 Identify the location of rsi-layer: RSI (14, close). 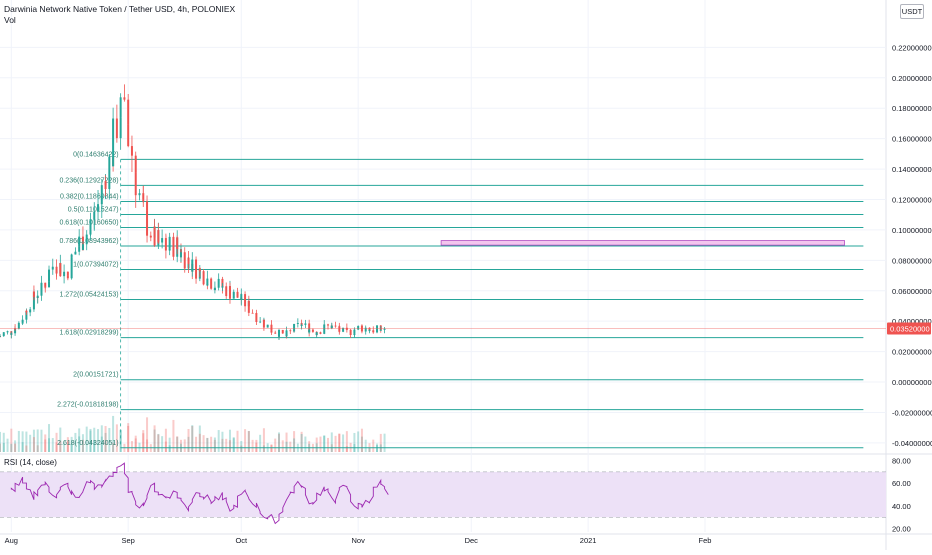
(443, 491).